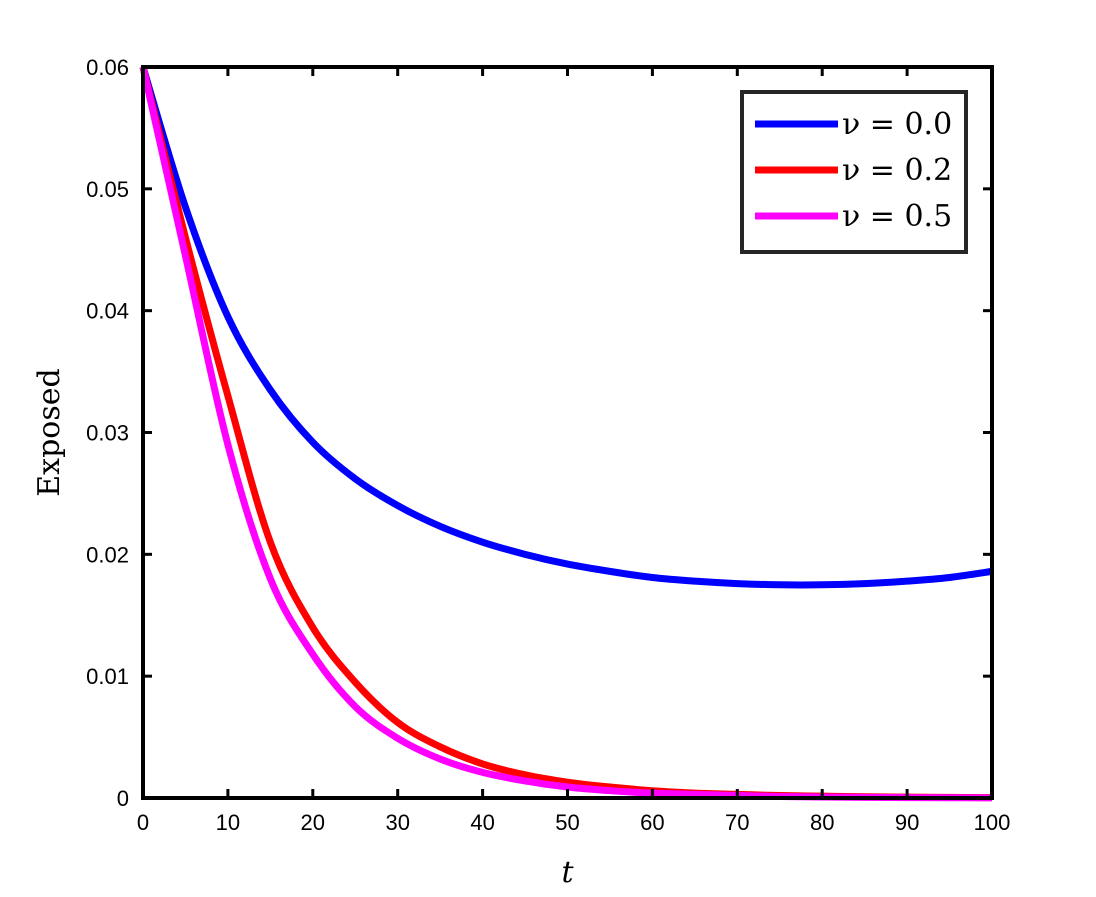 The height and width of the screenshot is (897, 1096). Describe the element at coordinates (397, 822) in the screenshot. I see `x-tick-label: 30` at that location.